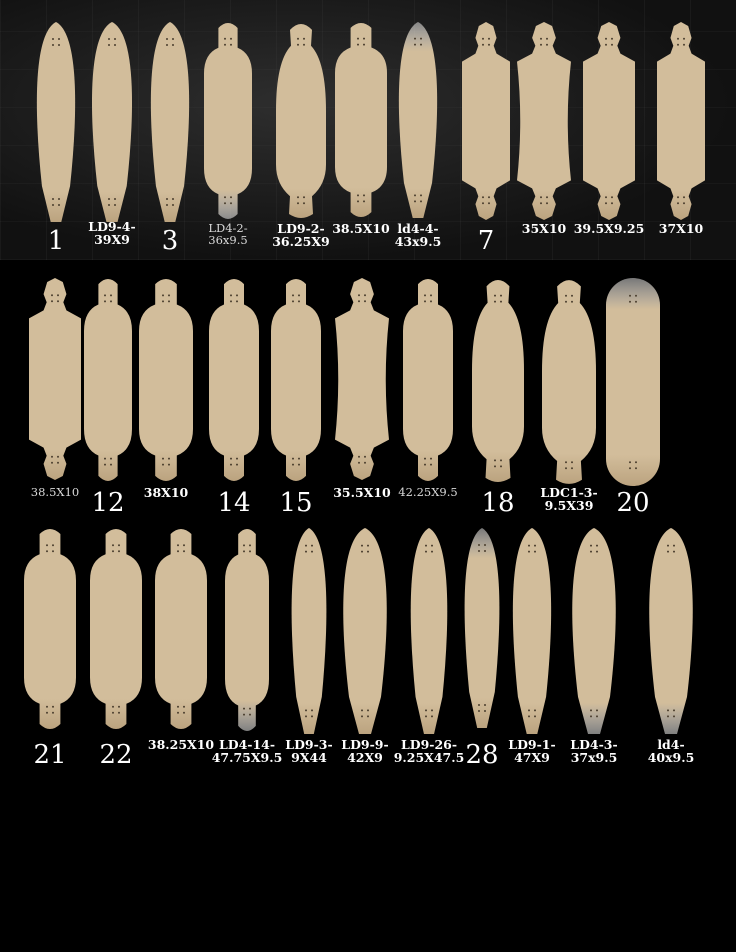 This screenshot has height=952, width=736. Describe the element at coordinates (633, 503) in the screenshot. I see `deck-label: 20` at that location.